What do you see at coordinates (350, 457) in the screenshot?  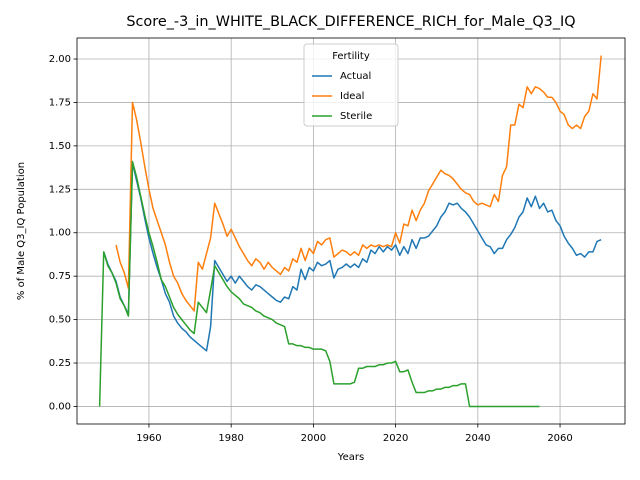 I see `x-axis-label: Years` at bounding box center [350, 457].